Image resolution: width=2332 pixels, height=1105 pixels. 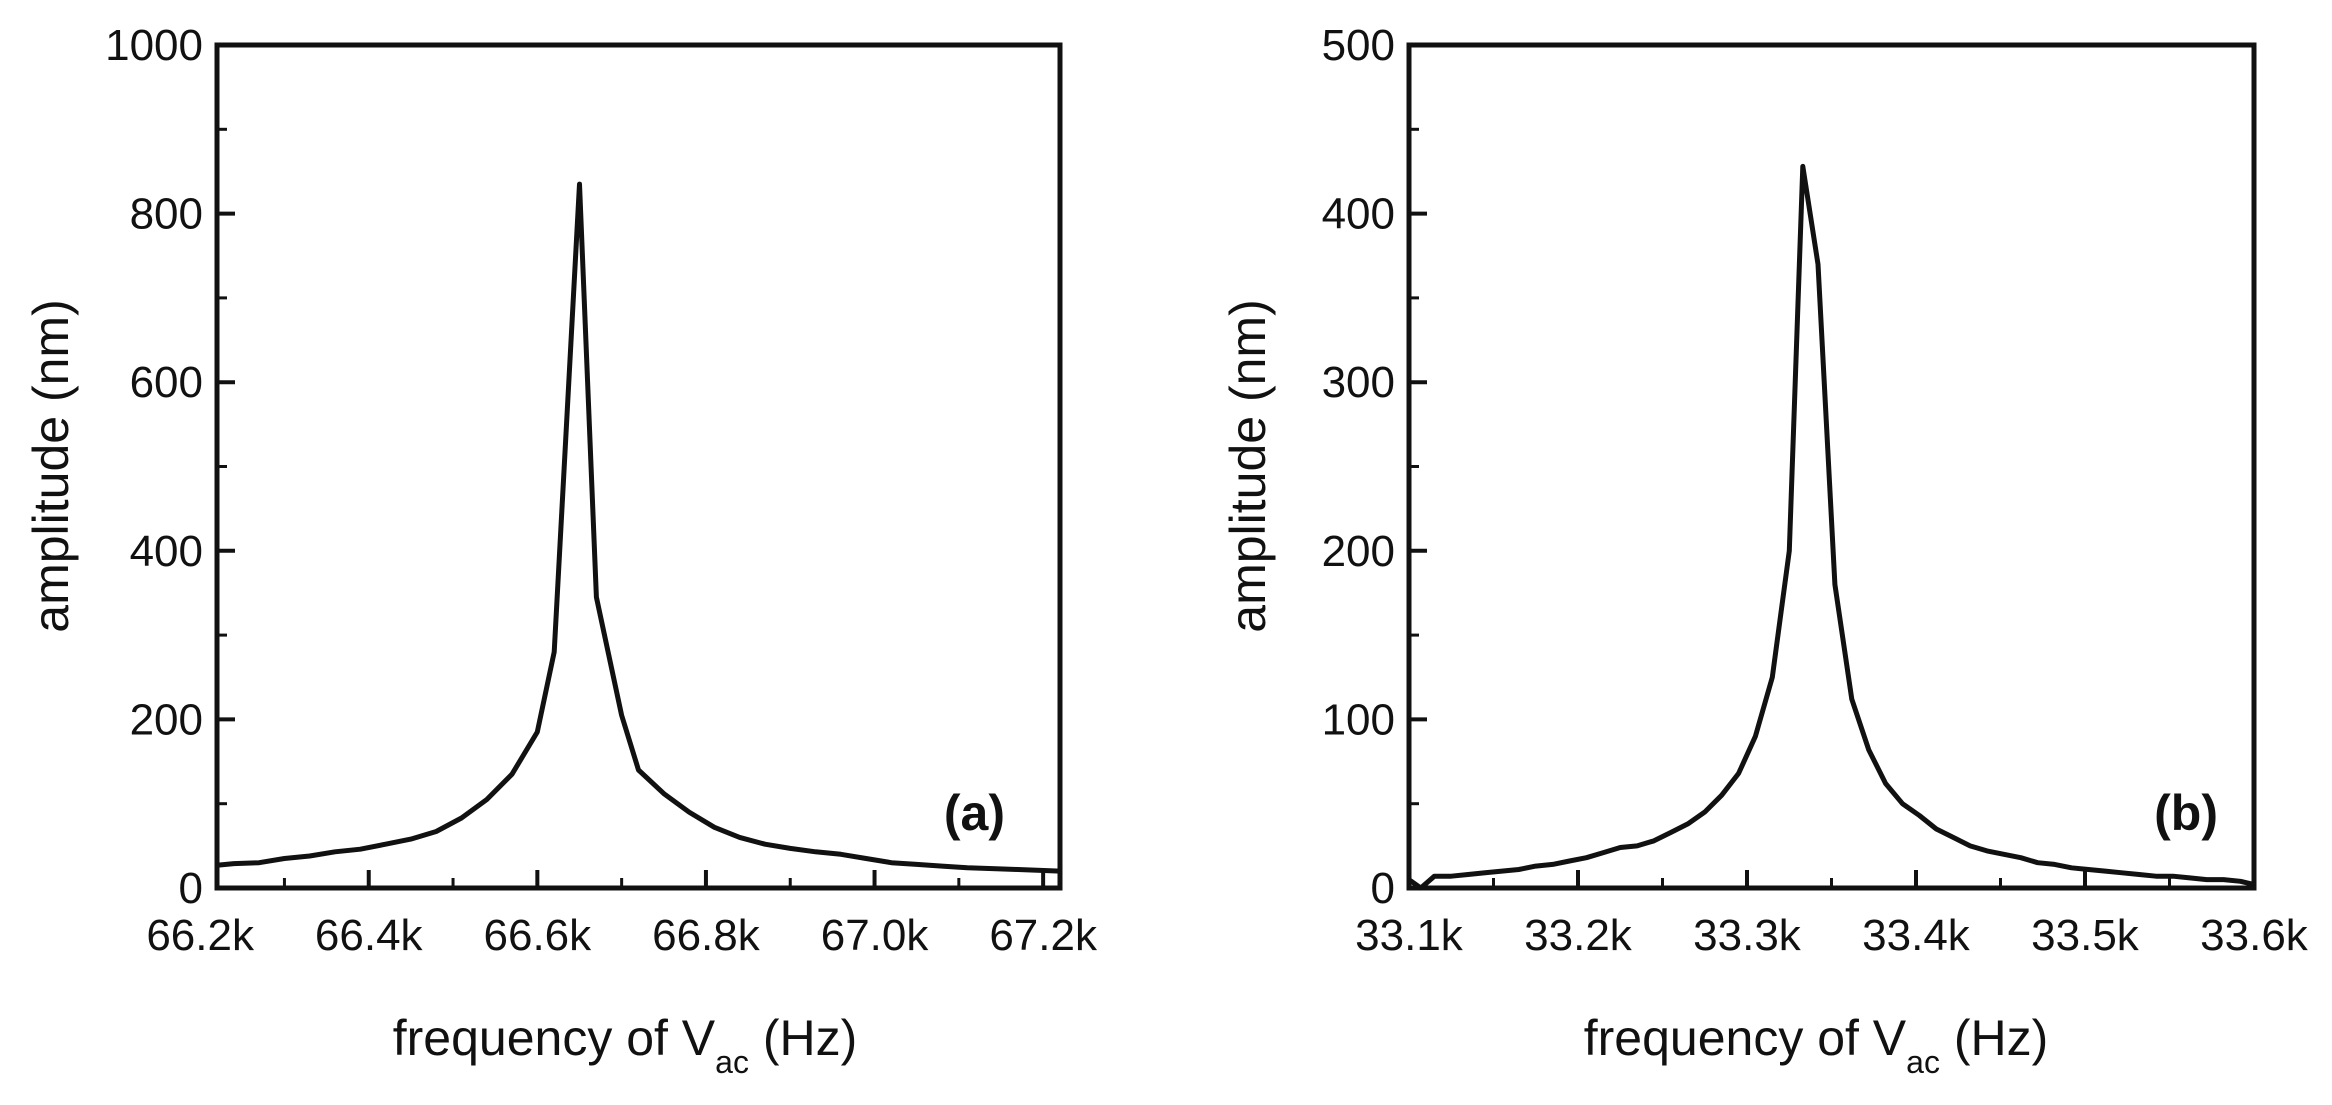 What do you see at coordinates (2085, 935) in the screenshot?
I see `panel-b-x-tick-label: 33.5k` at bounding box center [2085, 935].